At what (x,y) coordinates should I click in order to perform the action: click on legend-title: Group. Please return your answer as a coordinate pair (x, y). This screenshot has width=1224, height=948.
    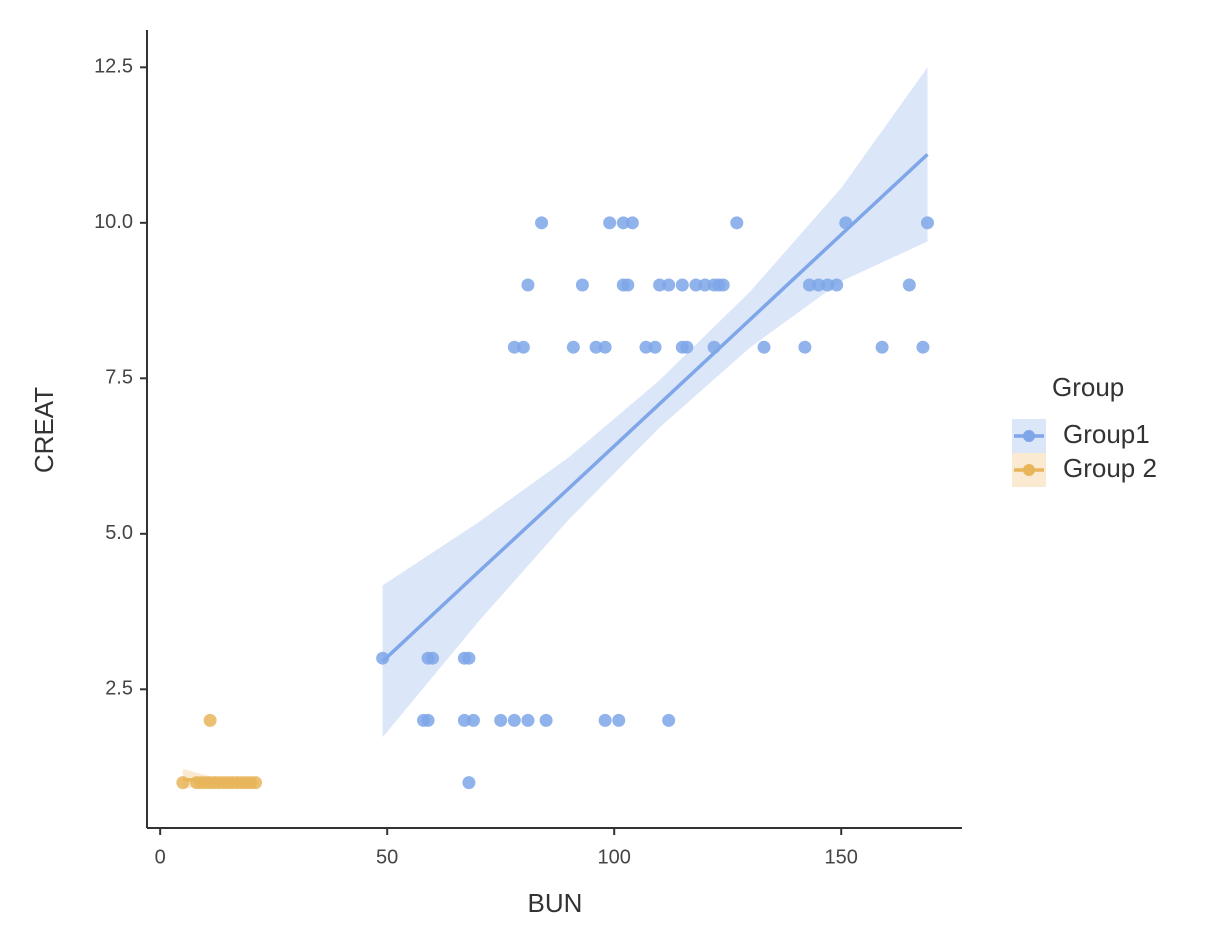
    Looking at the image, I should click on (1088, 387).